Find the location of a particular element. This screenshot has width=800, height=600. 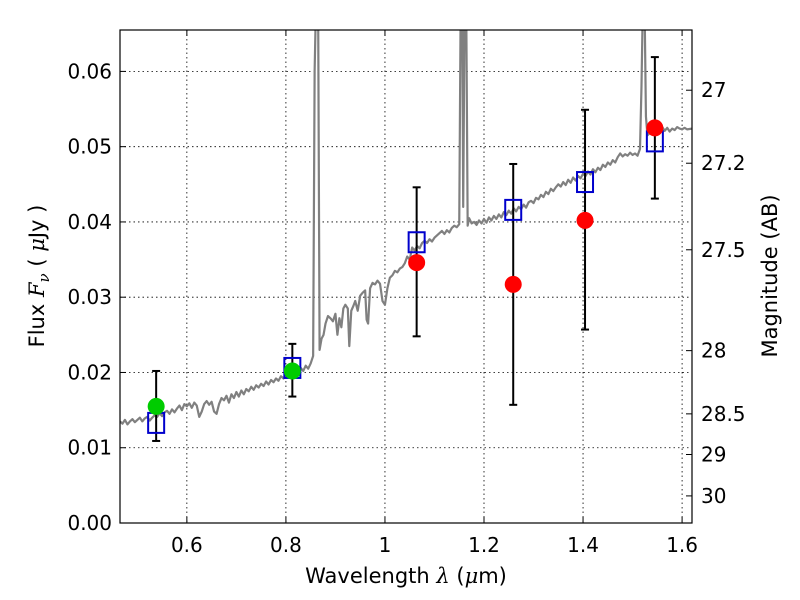

y-tick-label: 0.06 is located at coordinates (89, 71).